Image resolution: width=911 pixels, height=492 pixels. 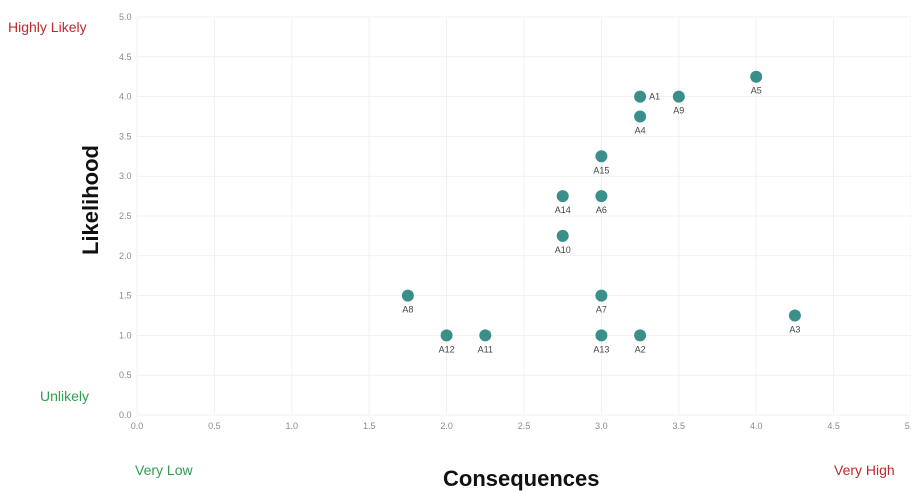 I want to click on y-tick-label: 0.0, so click(x=125, y=415).